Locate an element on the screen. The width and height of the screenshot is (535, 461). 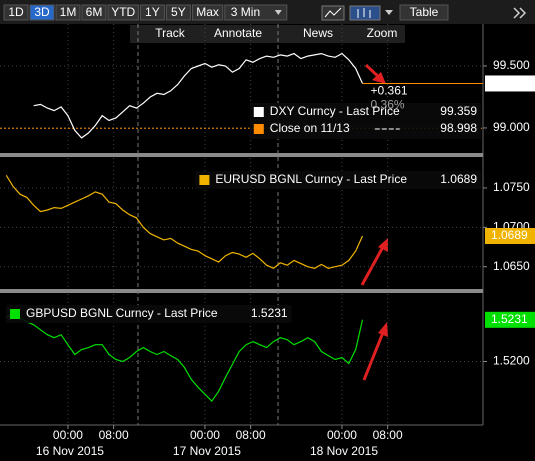
tool-bar is located at coordinates (267, 34).